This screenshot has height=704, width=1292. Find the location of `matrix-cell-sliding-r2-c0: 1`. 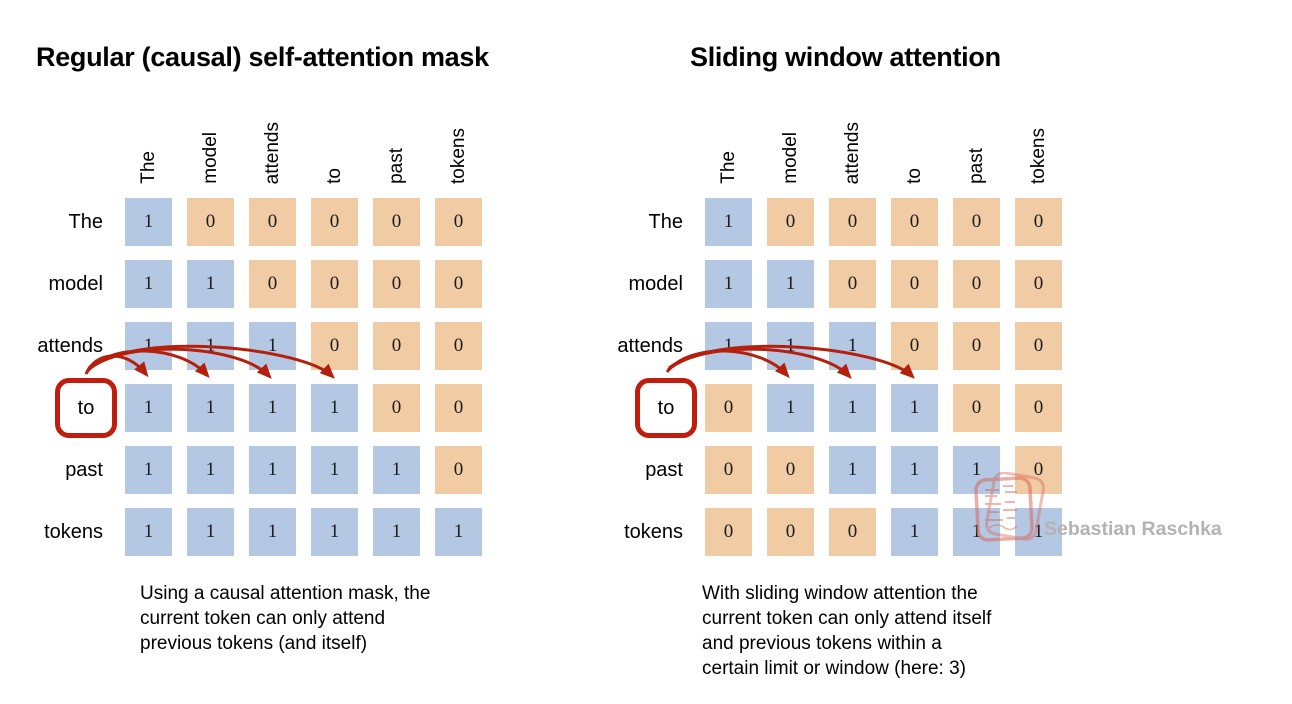

matrix-cell-sliding-r2-c0: 1 is located at coordinates (728, 346).